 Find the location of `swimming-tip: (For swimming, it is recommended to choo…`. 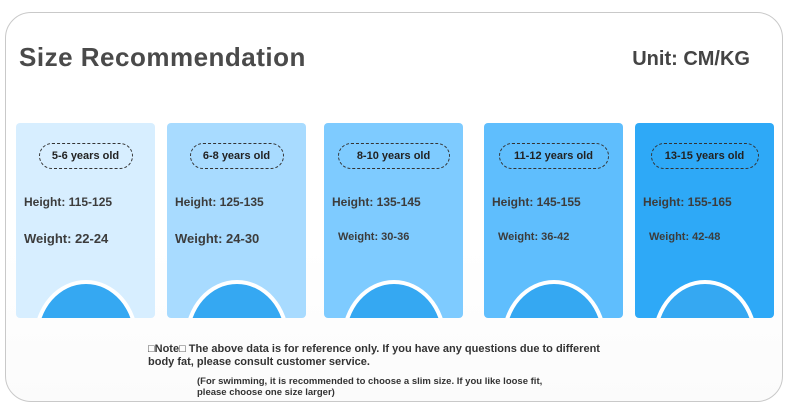

swimming-tip: (For swimming, it is recommended to choo… is located at coordinates (370, 387).